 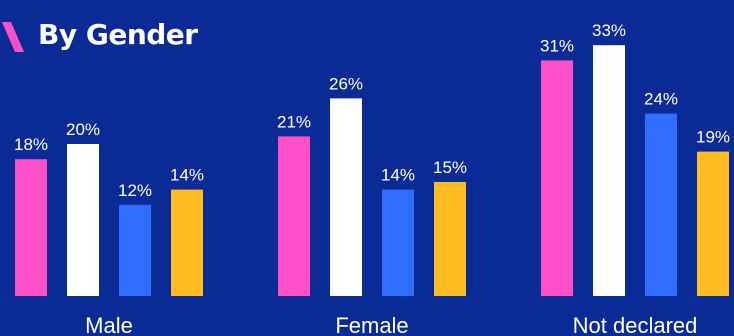 I want to click on data-label: 21%, so click(x=294, y=121).